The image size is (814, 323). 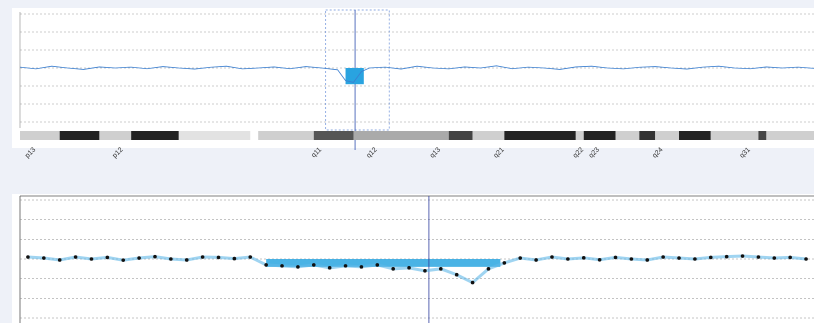 What do you see at coordinates (372, 152) in the screenshot?
I see `band-label: q12` at bounding box center [372, 152].